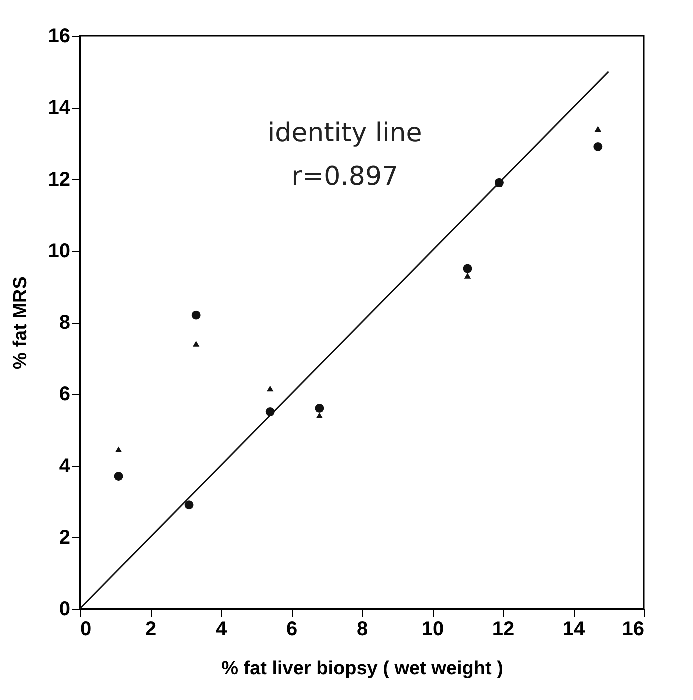 The width and height of the screenshot is (693, 700). Describe the element at coordinates (503, 629) in the screenshot. I see `x-tick-label: 12` at that location.